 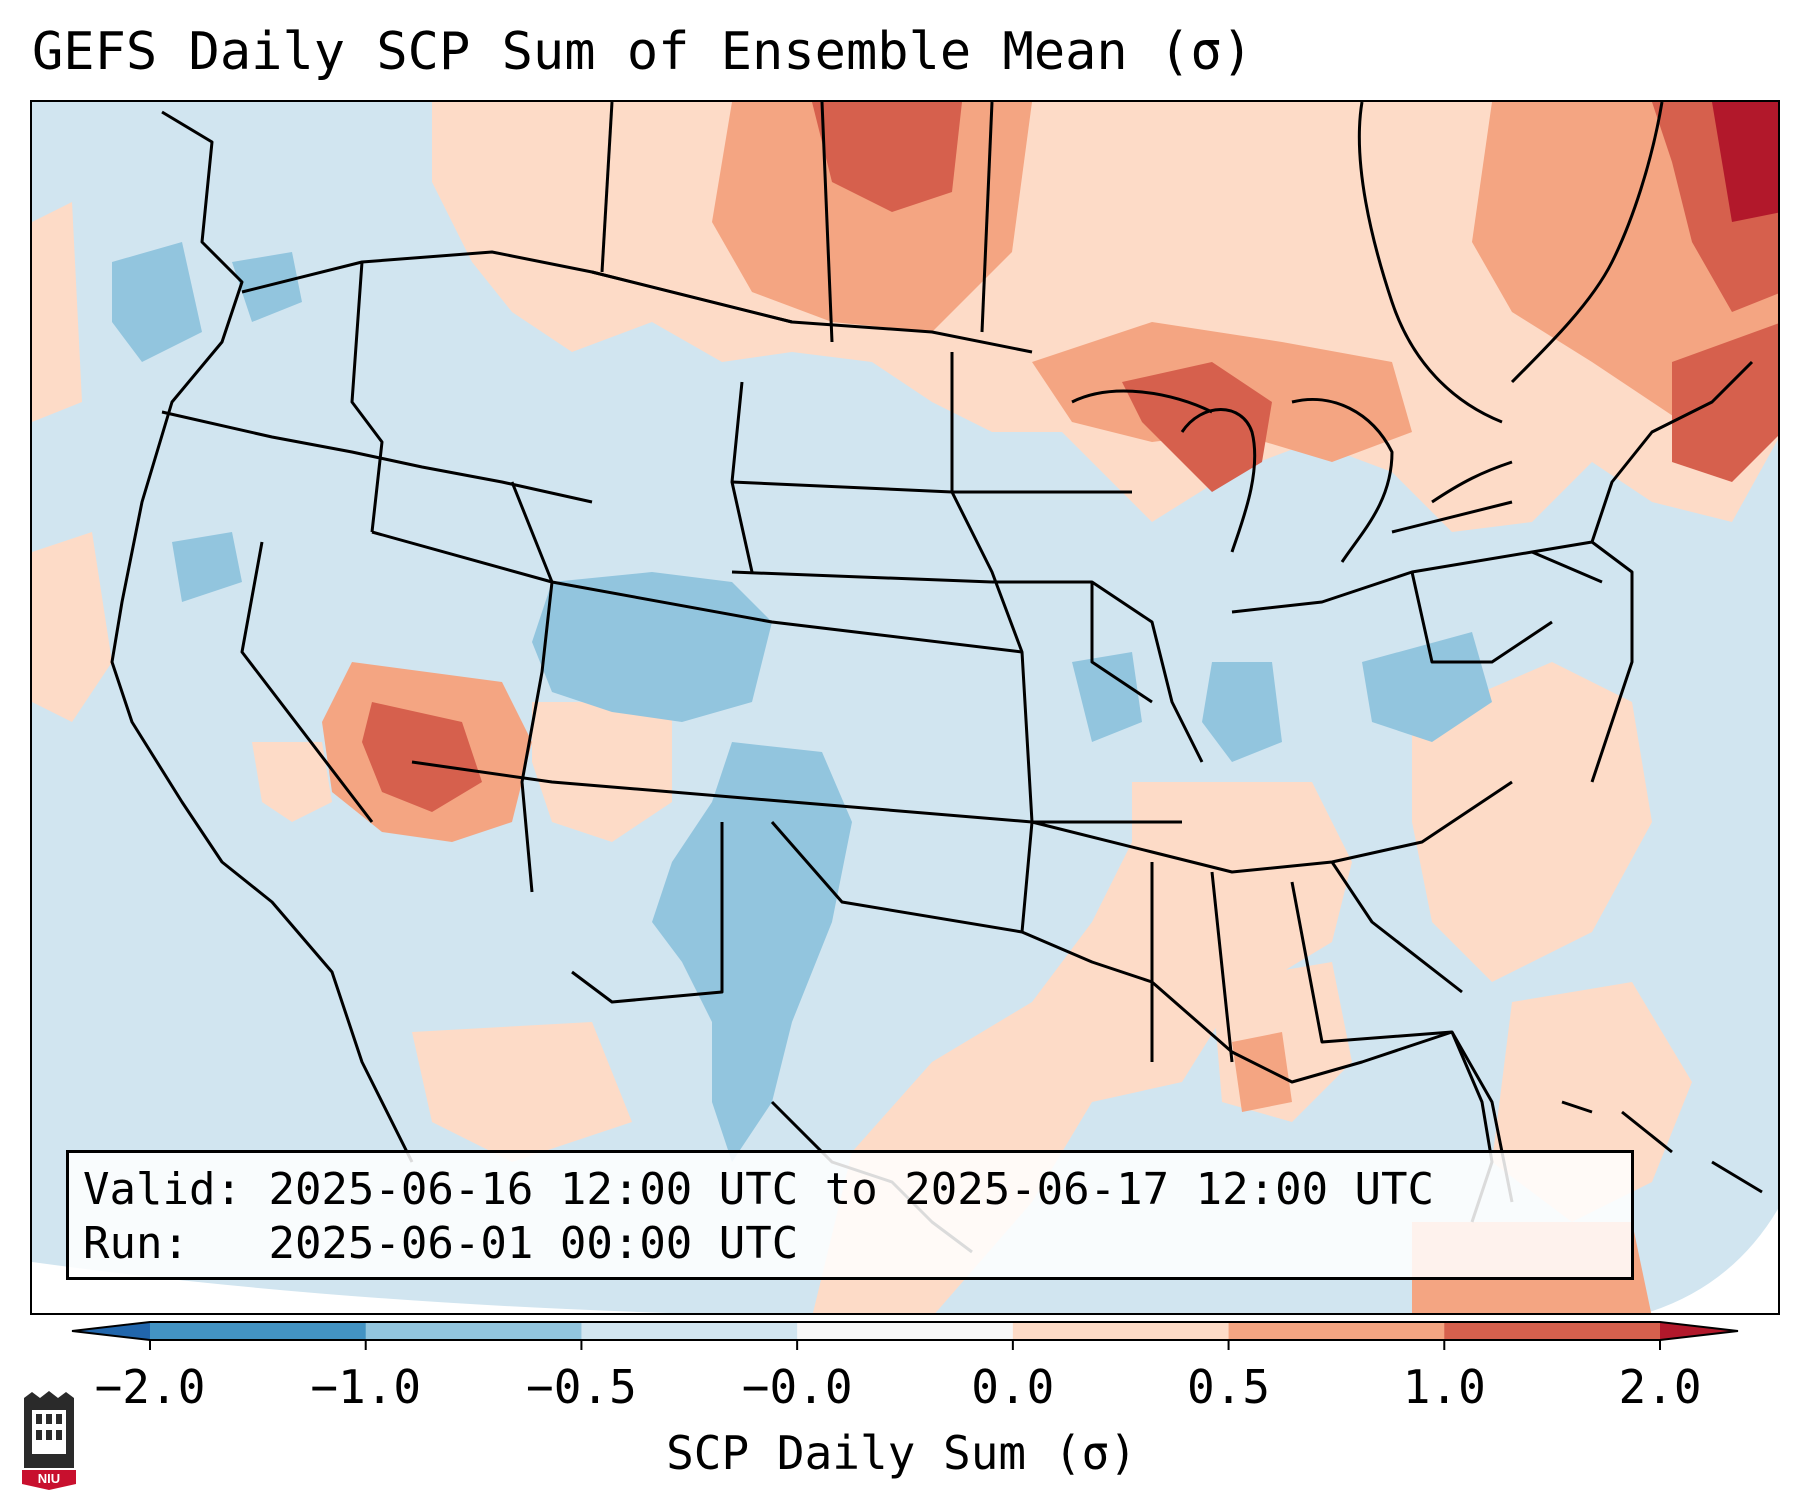 I want to click on colorbar-tick-label: 0.5, so click(x=1229, y=1387).